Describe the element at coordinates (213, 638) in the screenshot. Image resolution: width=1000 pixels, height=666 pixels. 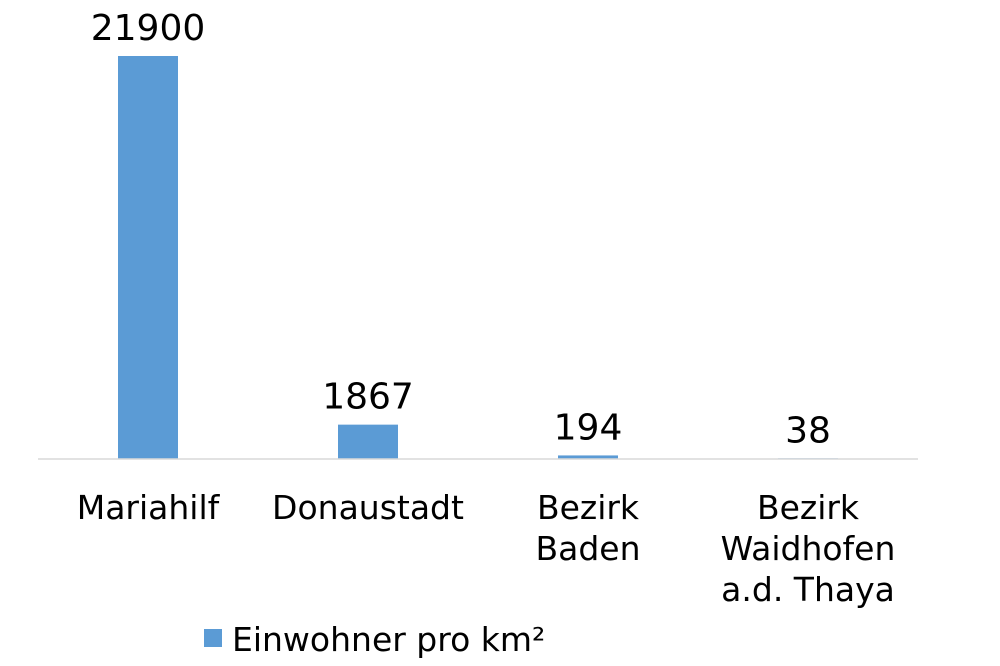
I see `legend-swatch` at that location.